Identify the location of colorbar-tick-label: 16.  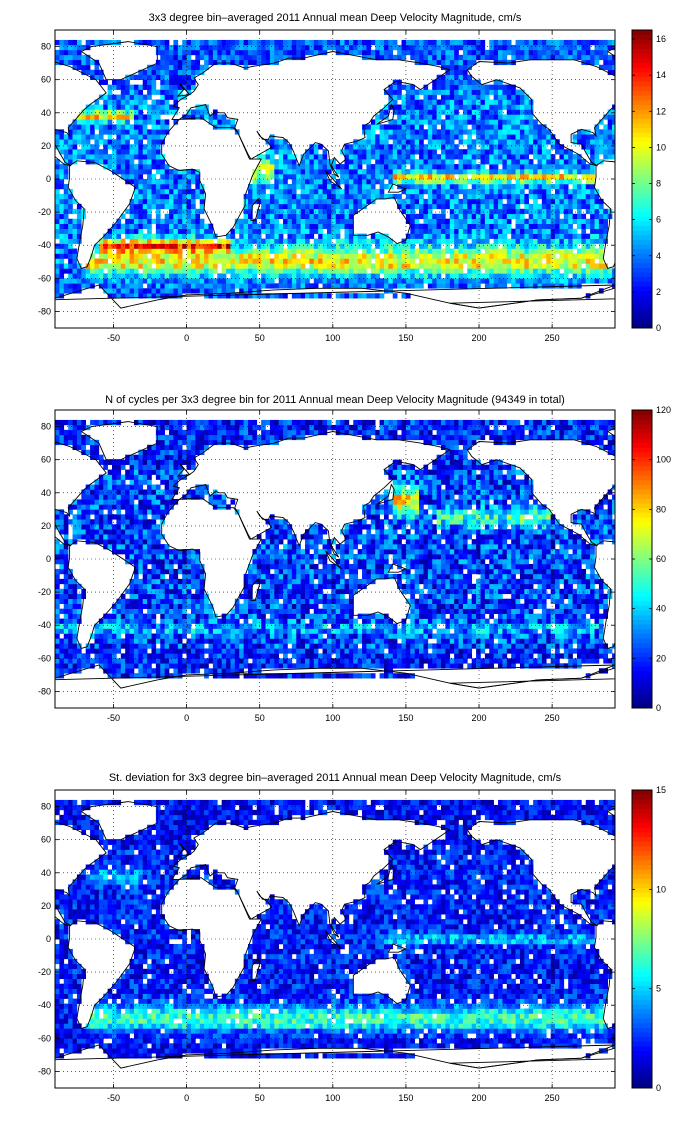
(661, 39).